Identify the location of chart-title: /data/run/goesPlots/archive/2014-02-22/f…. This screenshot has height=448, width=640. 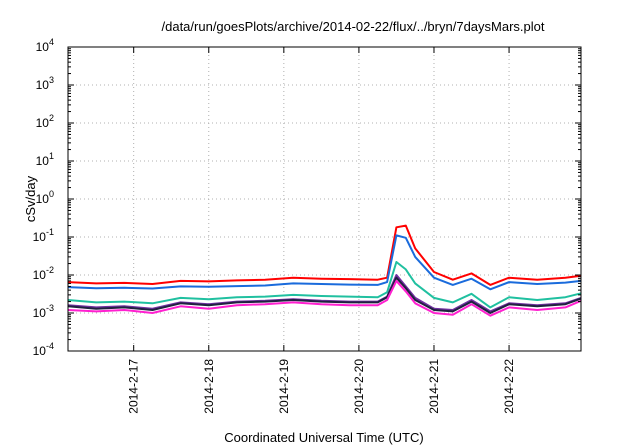
(353, 26).